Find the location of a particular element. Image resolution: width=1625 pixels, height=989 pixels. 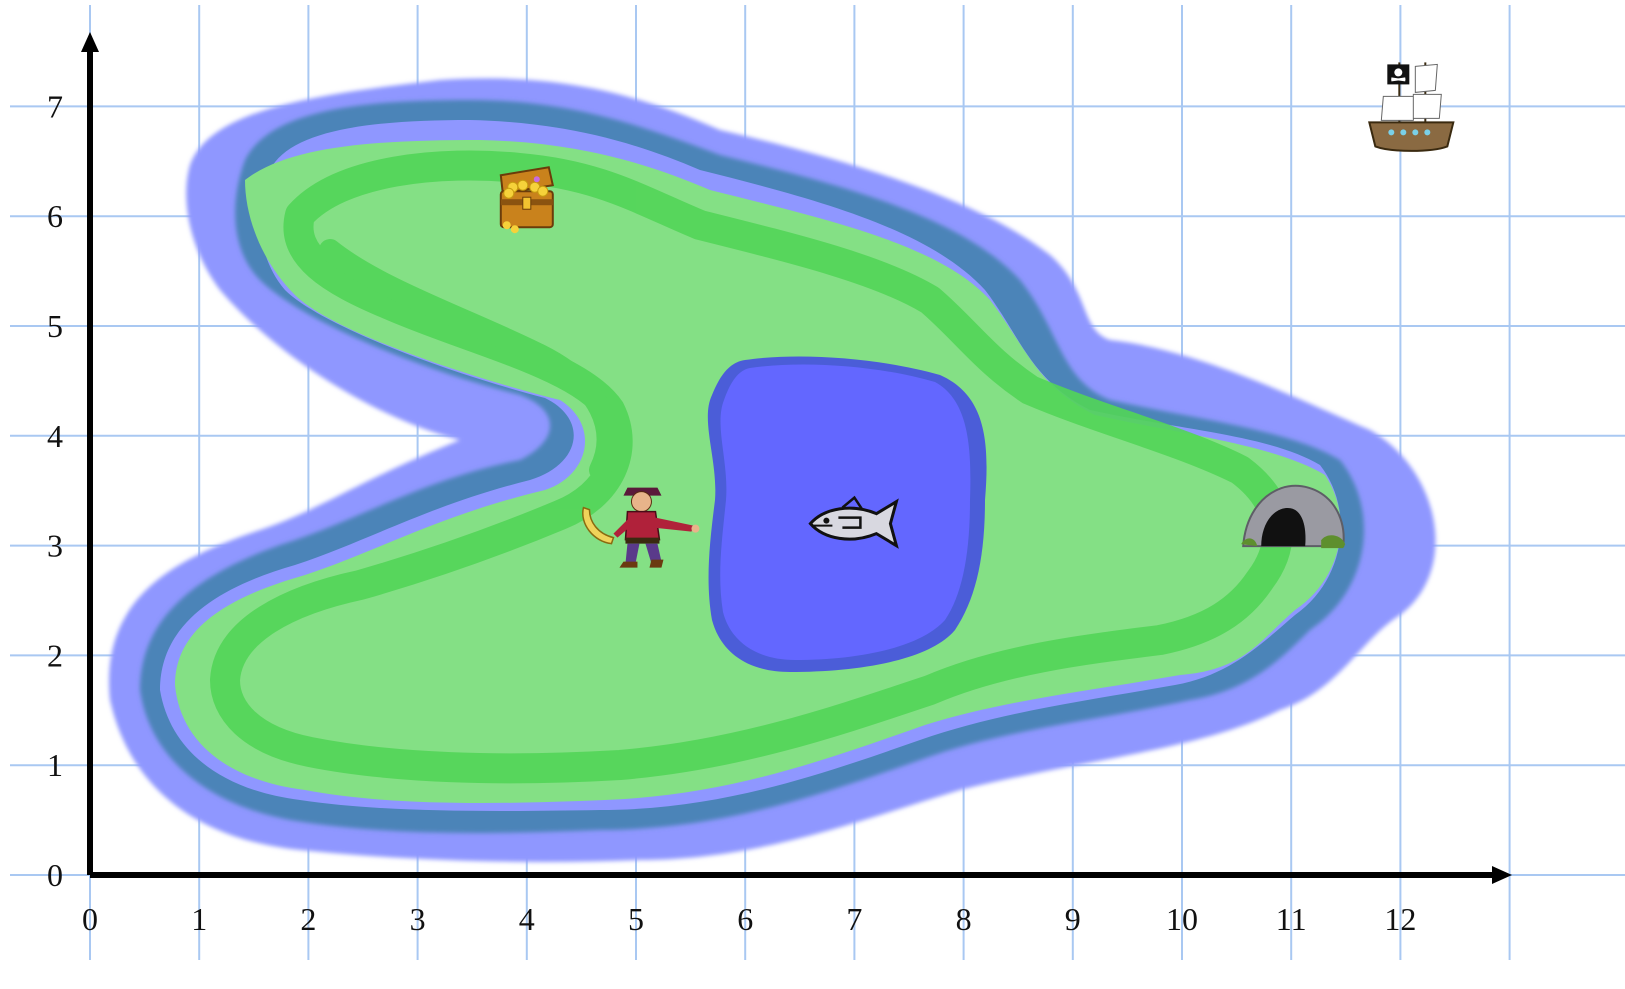

fish-icon is located at coordinates (853, 522).